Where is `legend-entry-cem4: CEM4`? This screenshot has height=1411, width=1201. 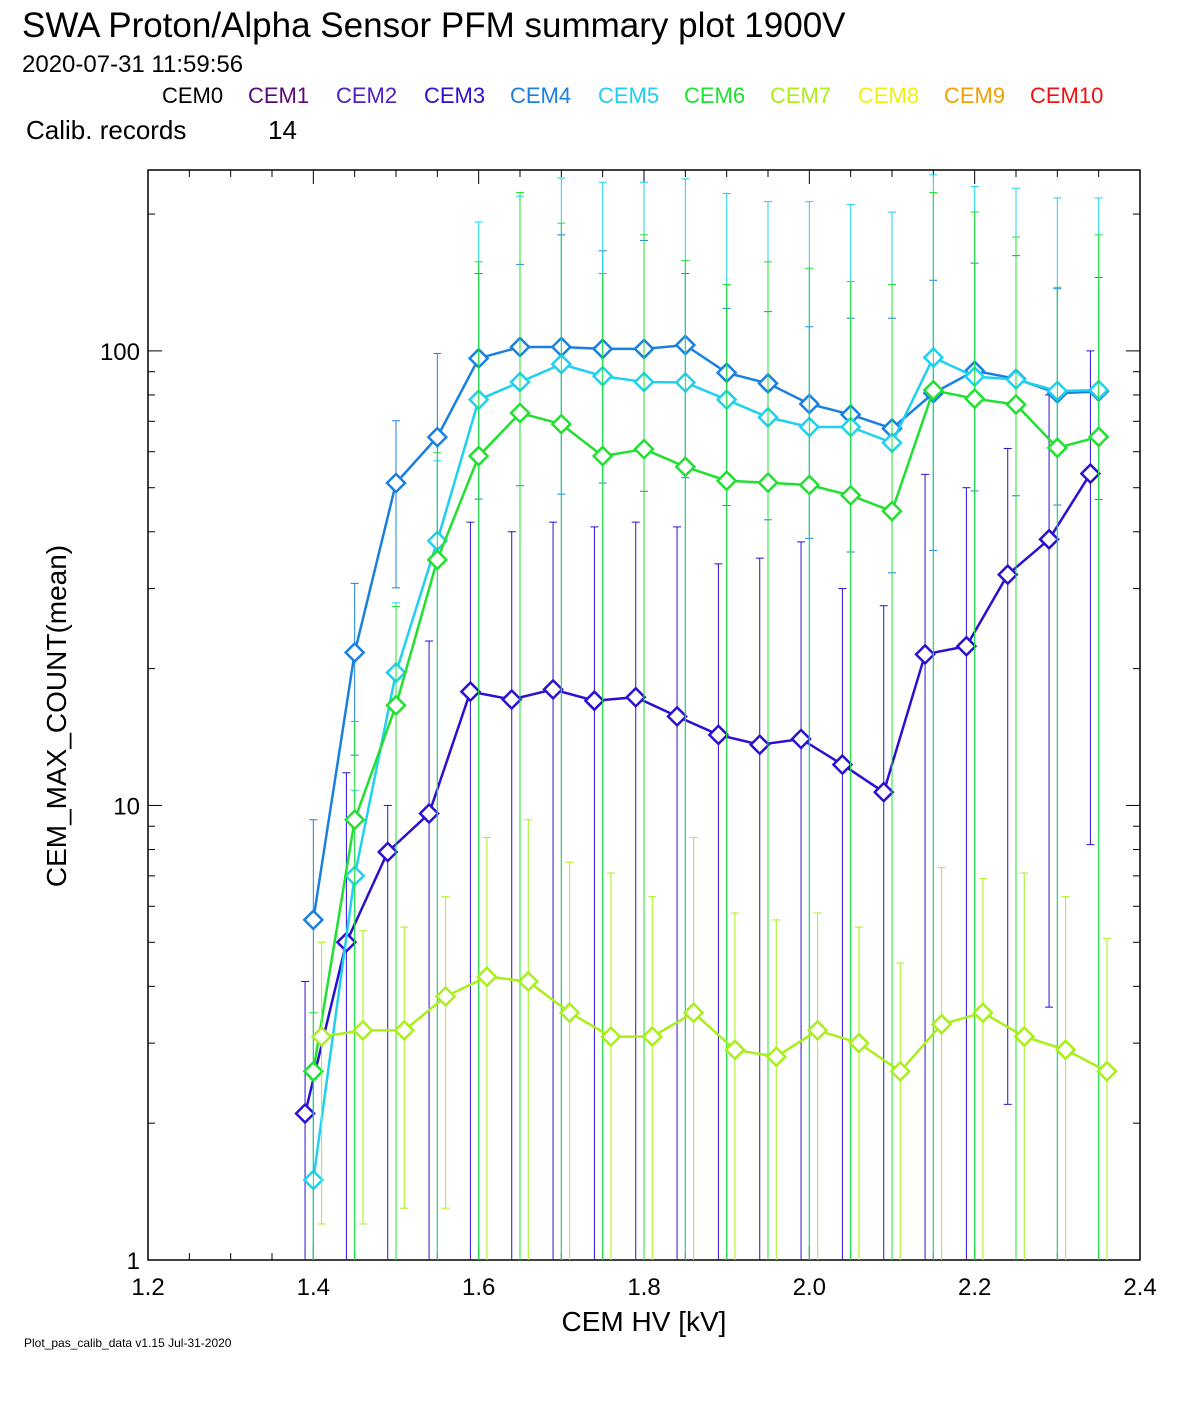 legend-entry-cem4: CEM4 is located at coordinates (541, 95).